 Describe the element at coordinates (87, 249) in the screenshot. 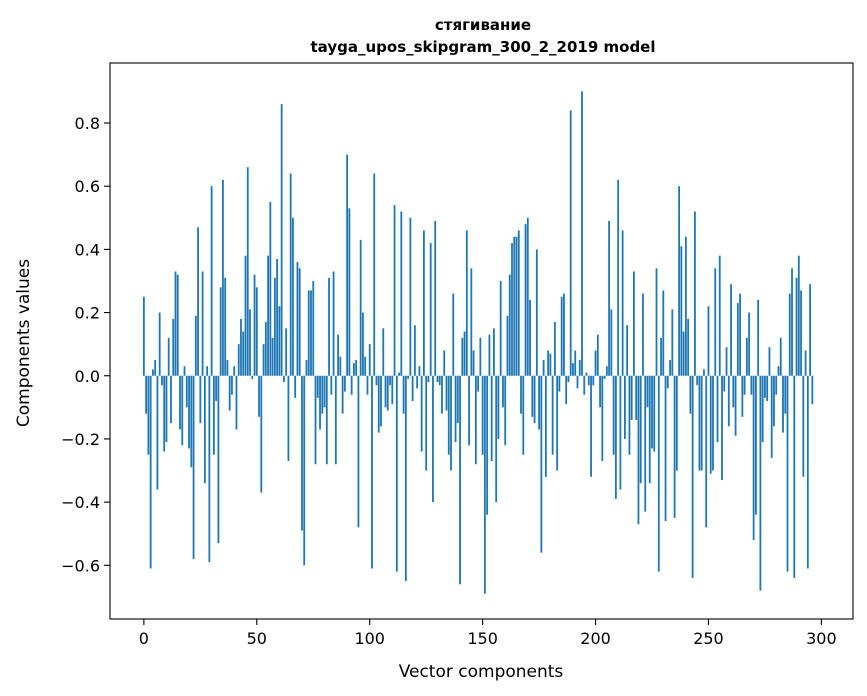

I see `y-tick-label: 0.4` at that location.